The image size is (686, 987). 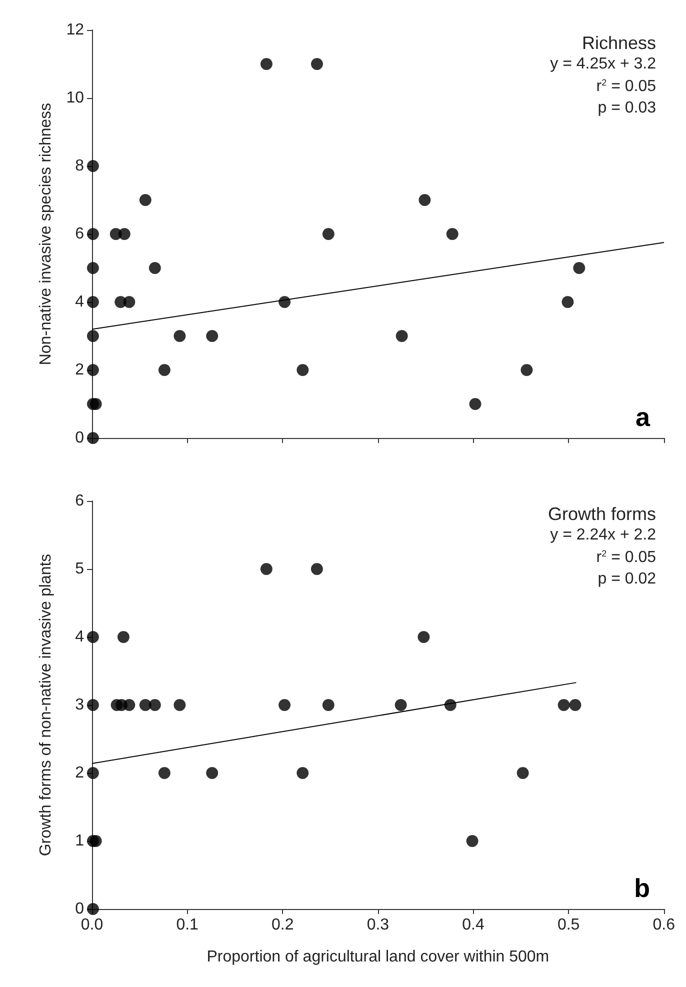 What do you see at coordinates (627, 579) in the screenshot?
I see `annotation: p = 0.02` at bounding box center [627, 579].